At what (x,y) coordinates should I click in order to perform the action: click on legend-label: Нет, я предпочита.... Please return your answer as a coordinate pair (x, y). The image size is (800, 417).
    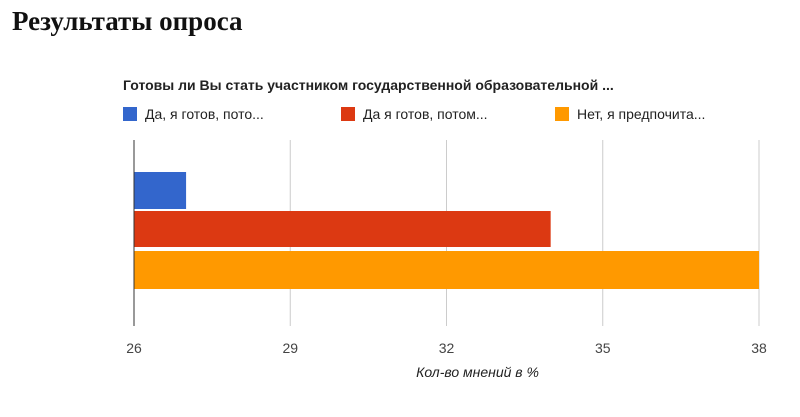
    Looking at the image, I should click on (641, 114).